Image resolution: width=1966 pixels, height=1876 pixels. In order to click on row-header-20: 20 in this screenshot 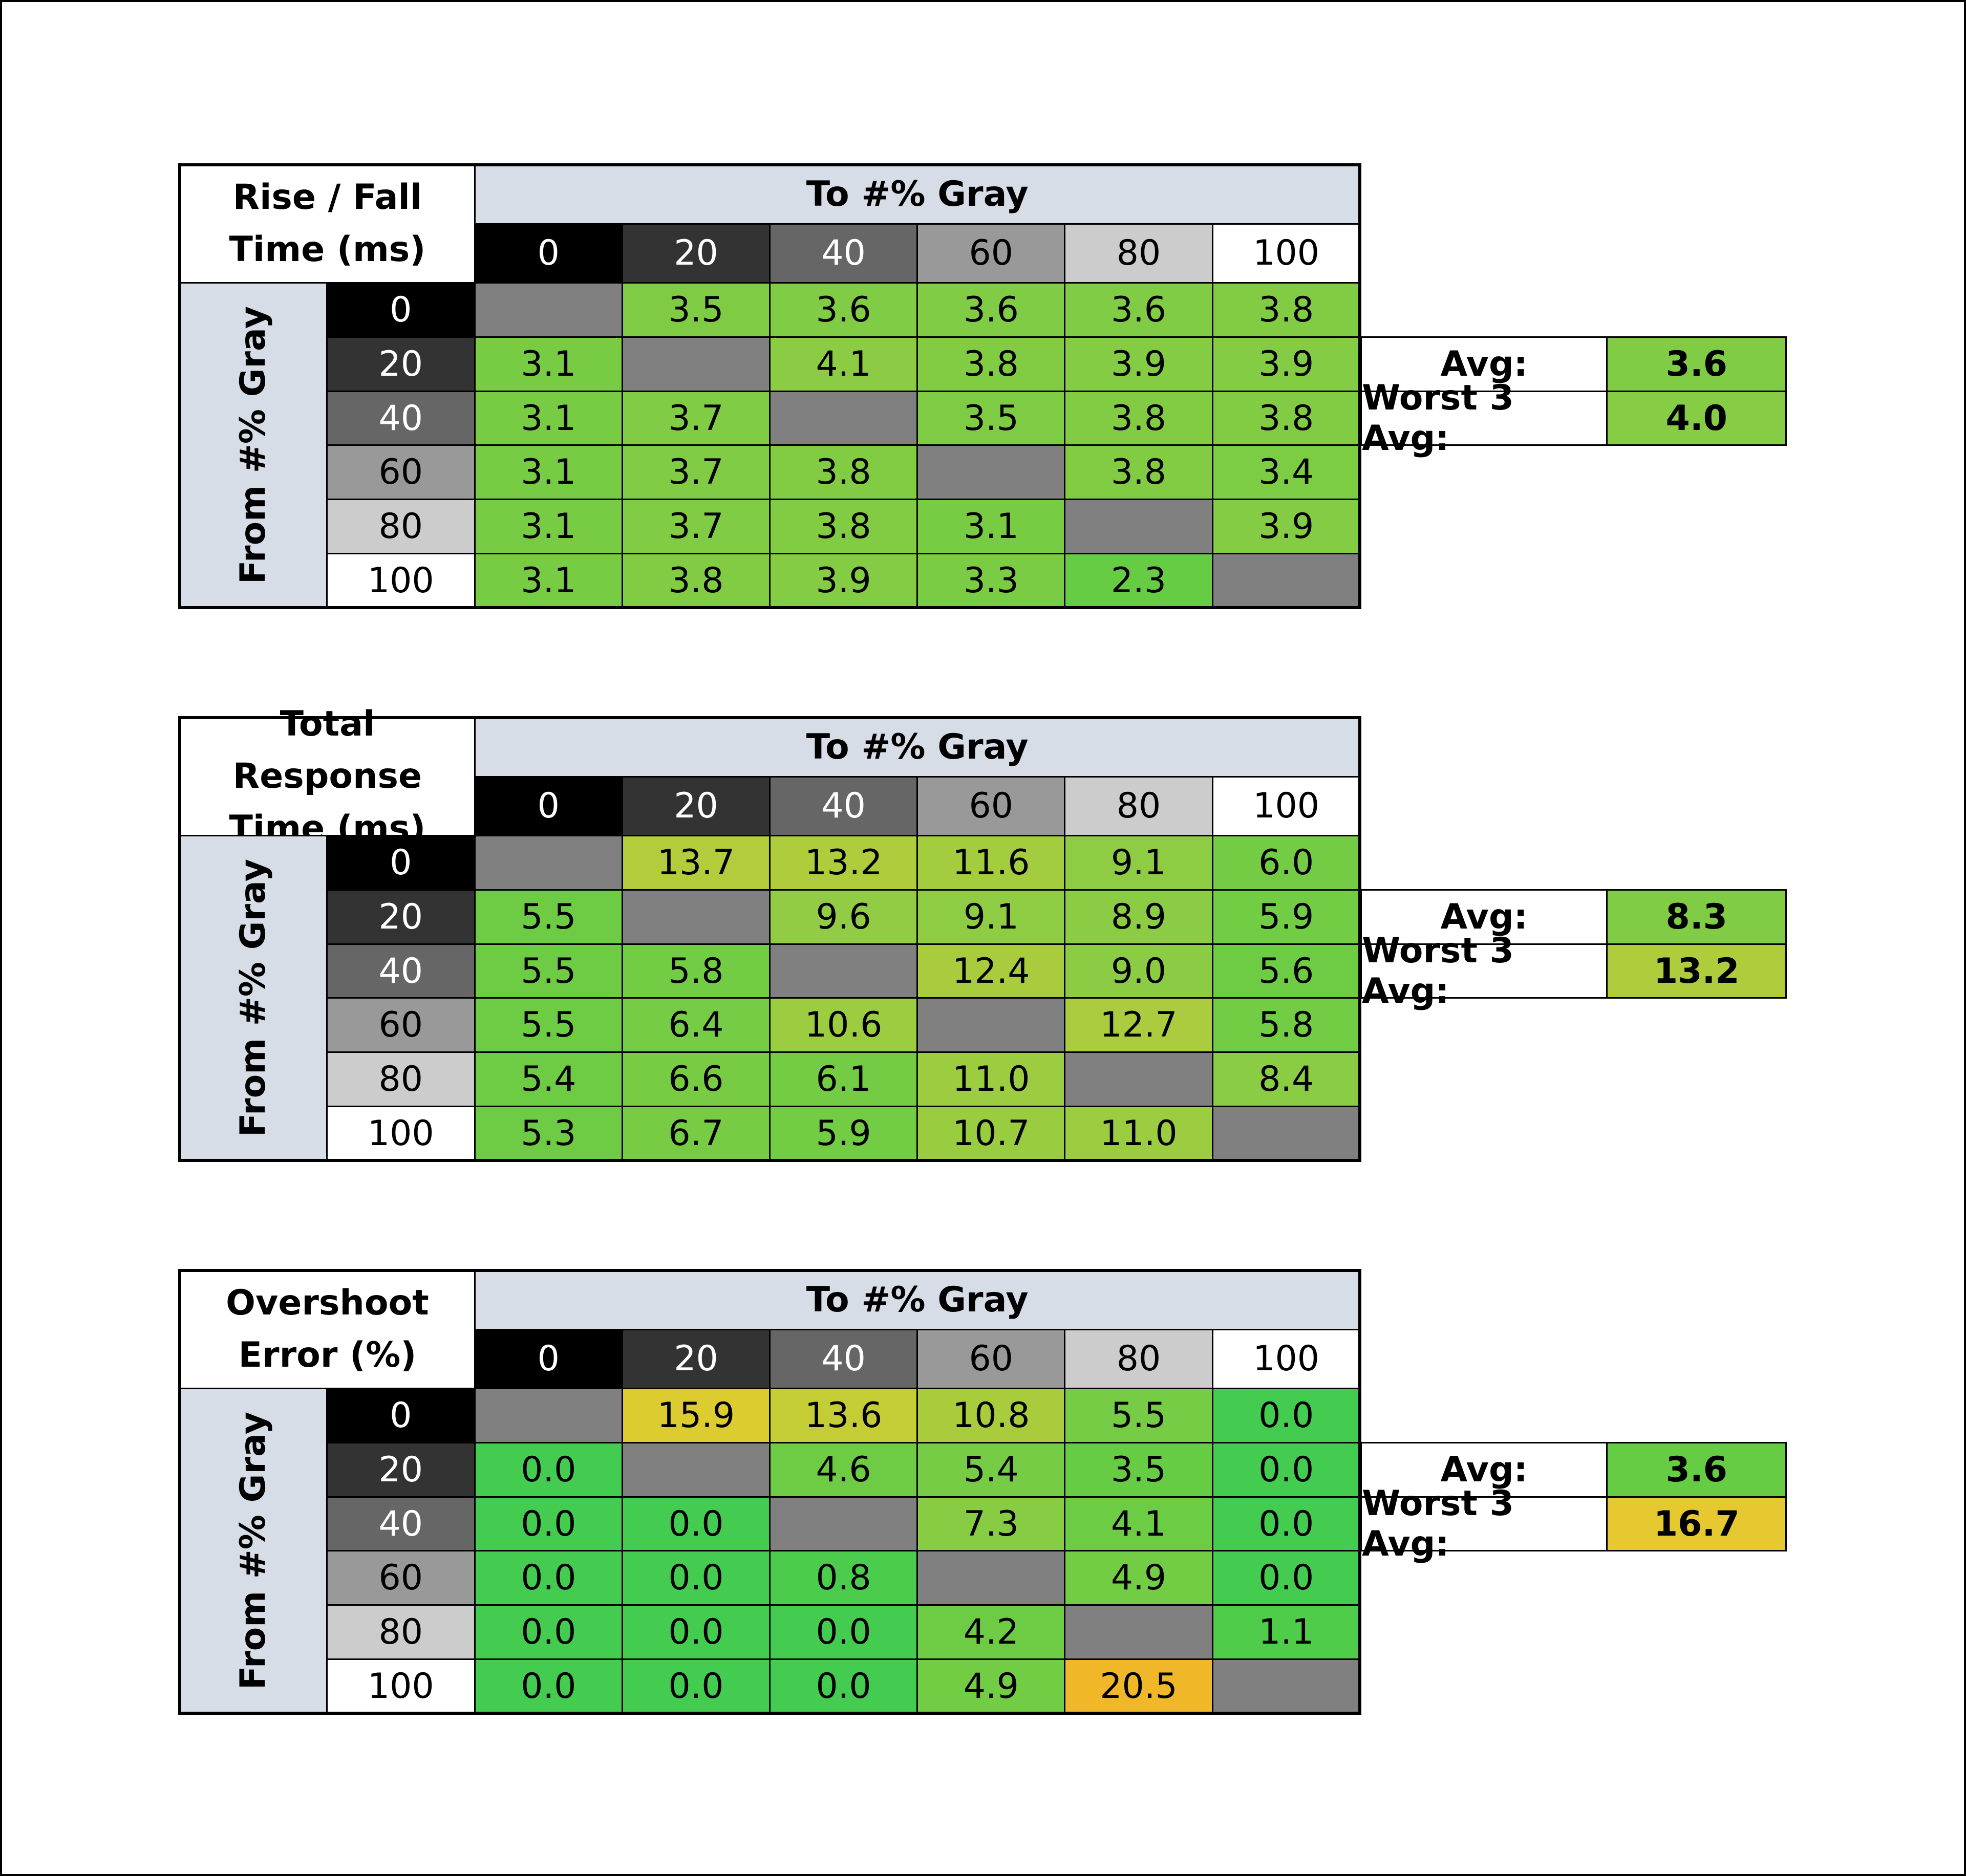, I will do `click(401, 1470)`.